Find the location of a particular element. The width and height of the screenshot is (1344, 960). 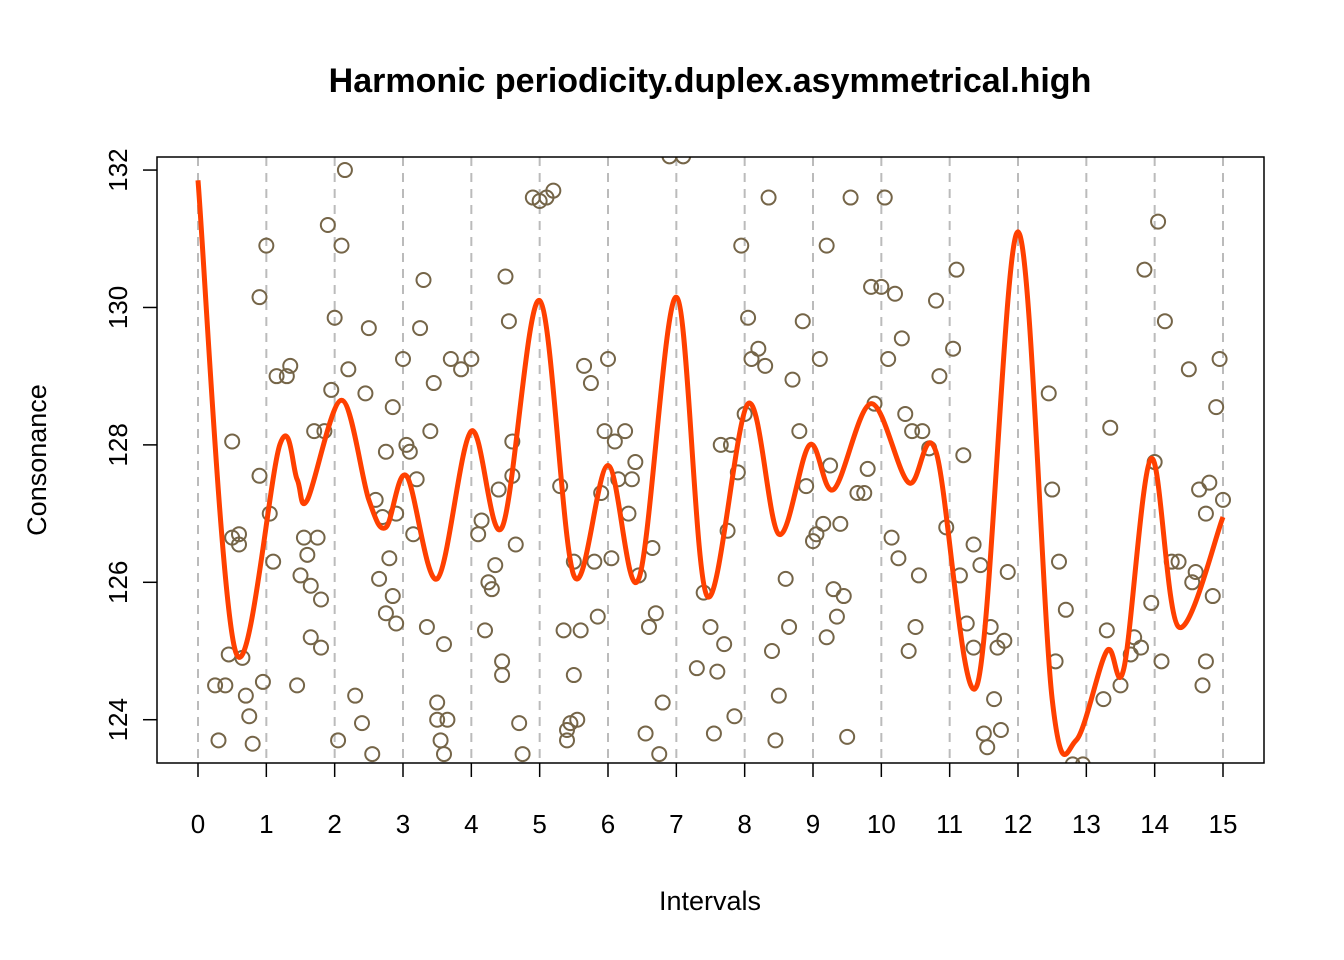

y-axis-label: Consonance is located at coordinates (37, 460).